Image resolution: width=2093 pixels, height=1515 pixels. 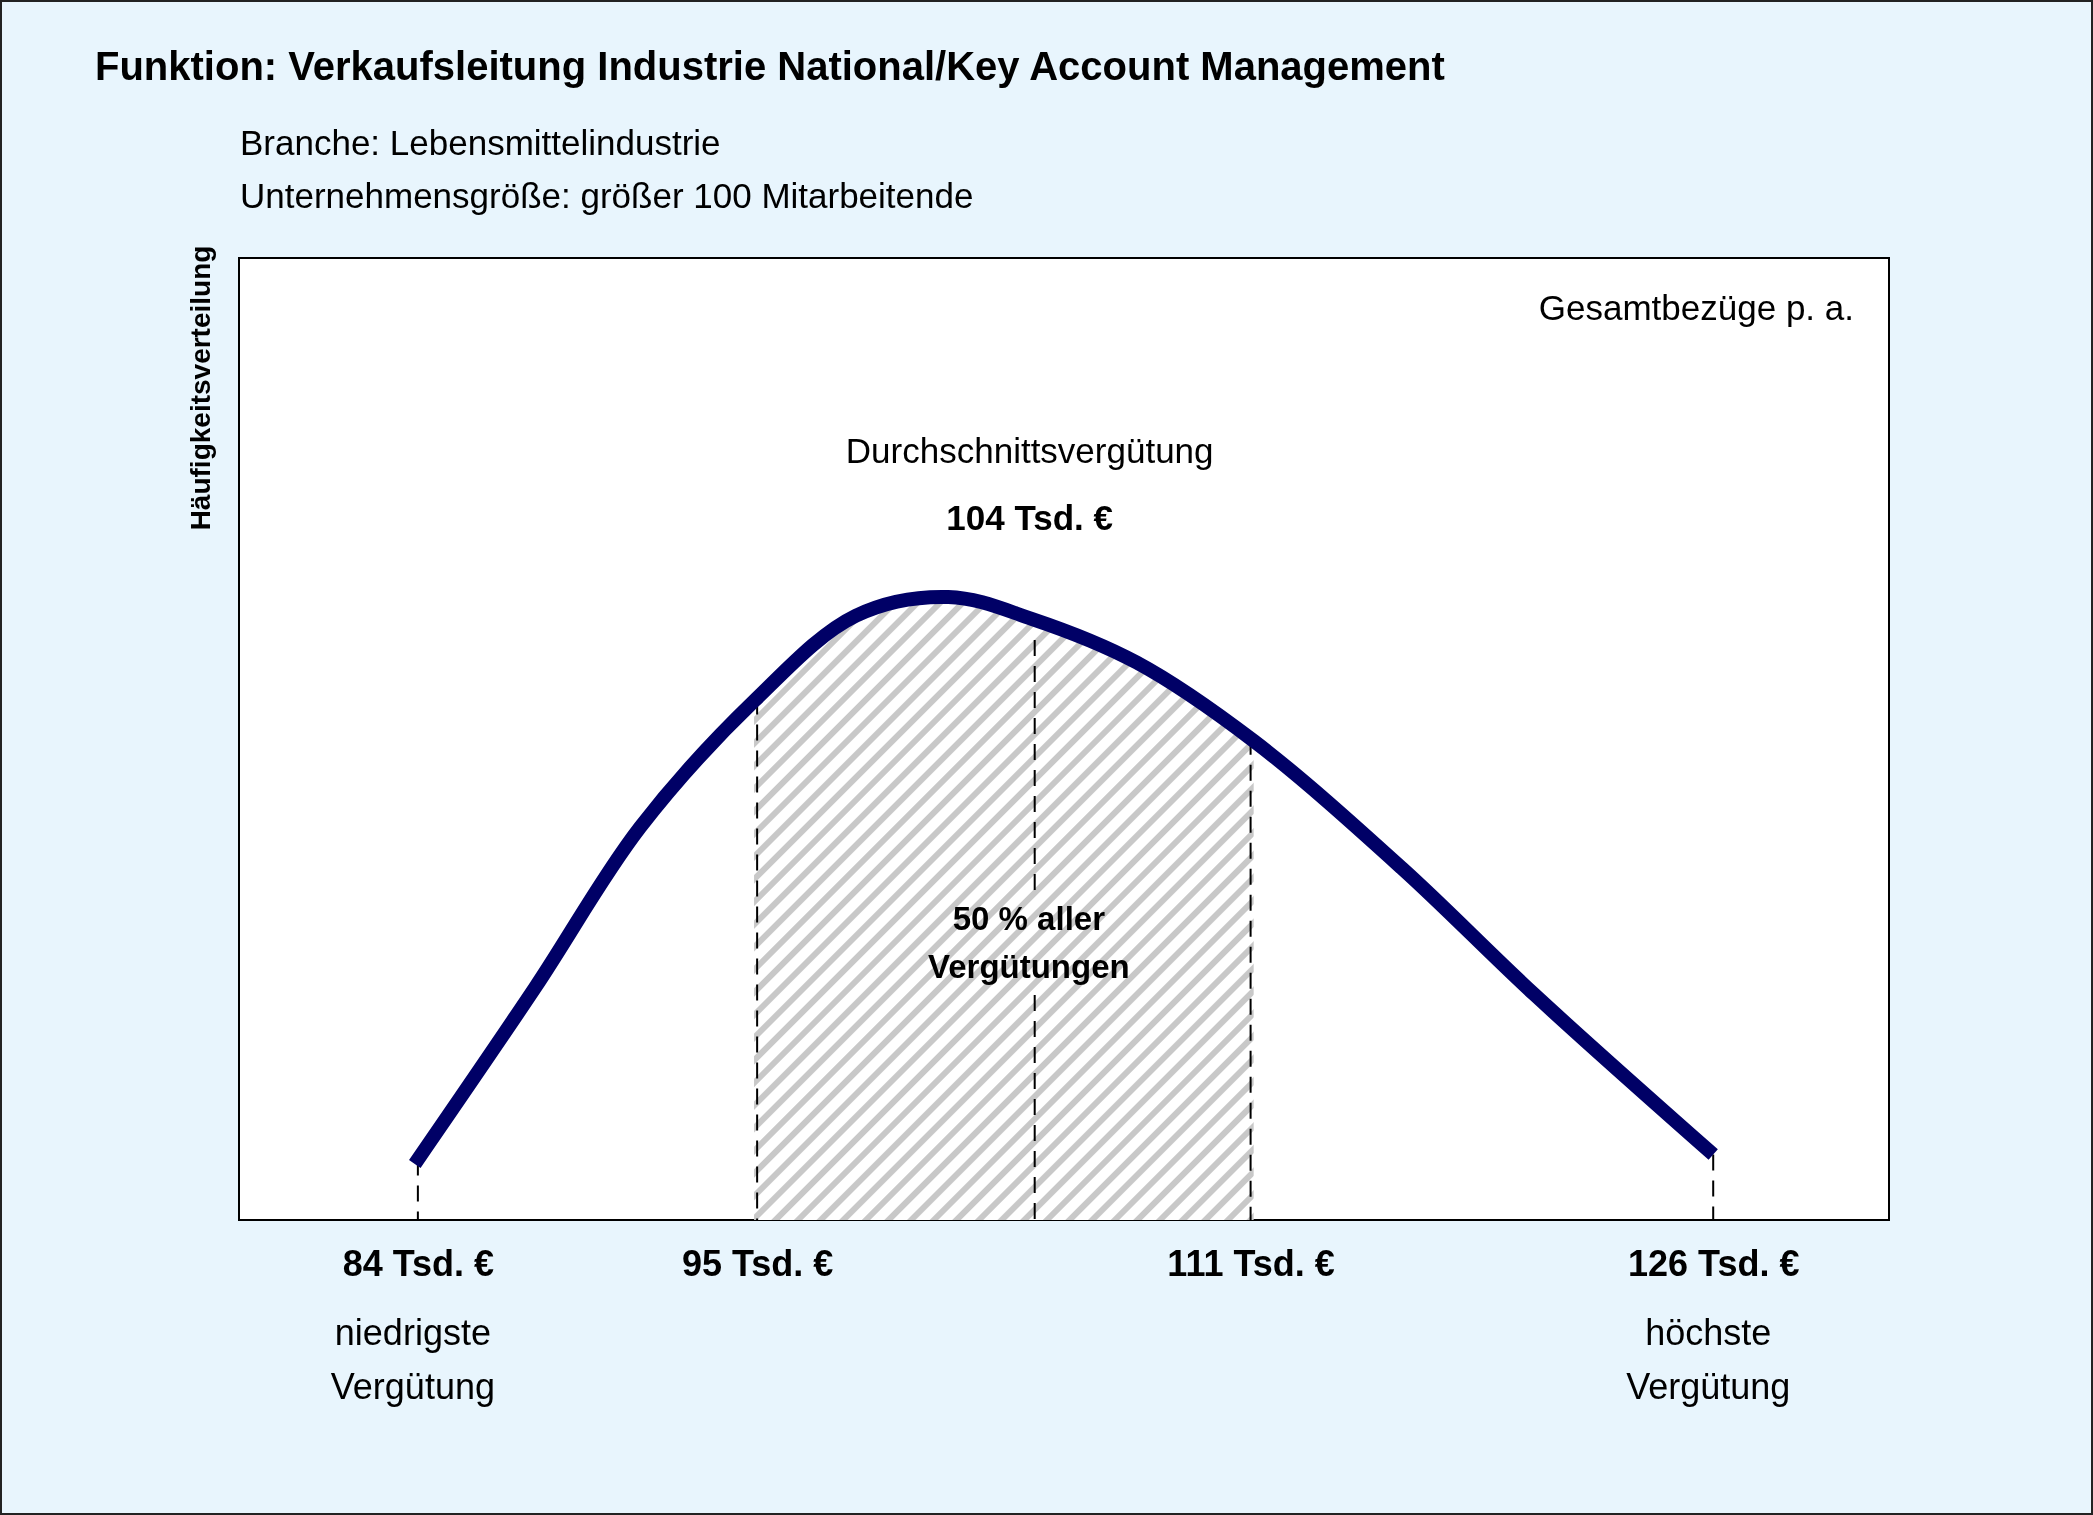 What do you see at coordinates (1030, 517) in the screenshot?
I see `ref-line-label: 104 Tsd. €` at bounding box center [1030, 517].